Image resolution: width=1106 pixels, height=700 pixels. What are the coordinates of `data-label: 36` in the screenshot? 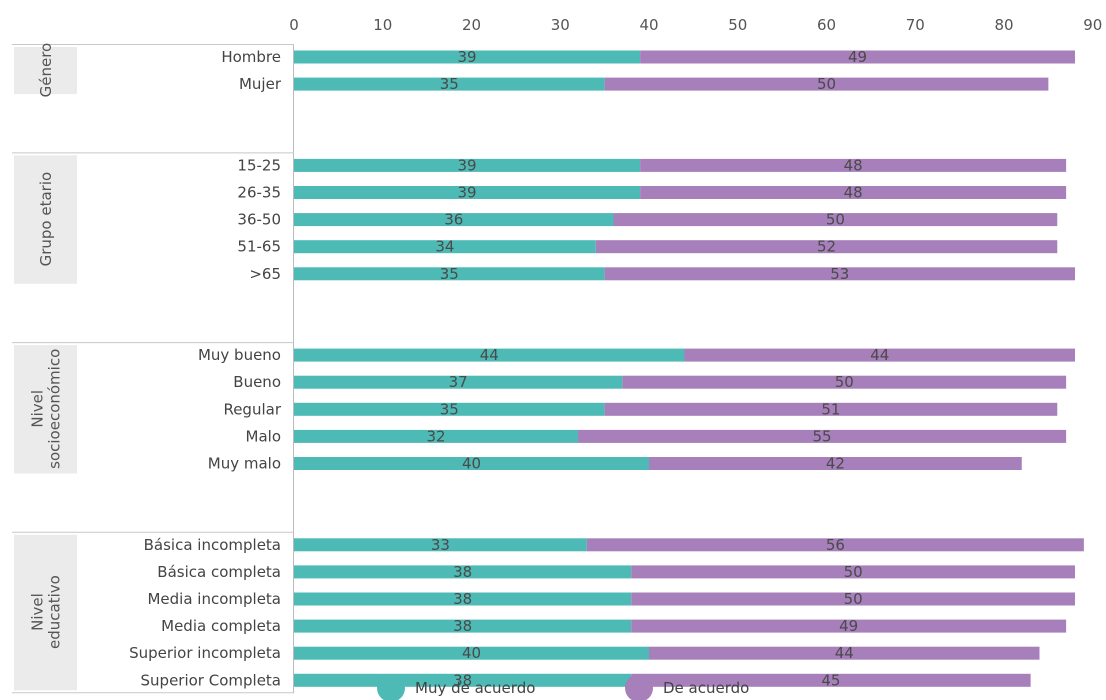 It's located at (453, 220).